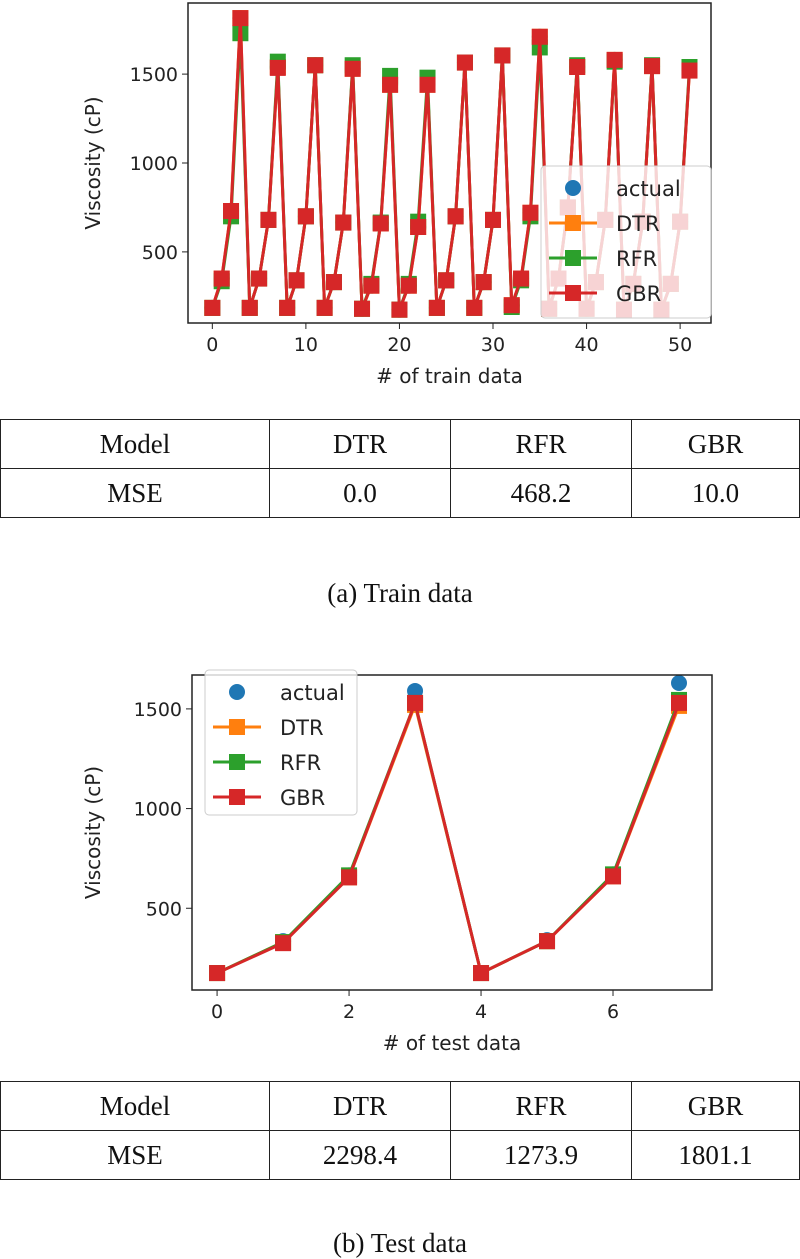  What do you see at coordinates (586, 345) in the screenshot?
I see `x-tick-label: 40` at bounding box center [586, 345].